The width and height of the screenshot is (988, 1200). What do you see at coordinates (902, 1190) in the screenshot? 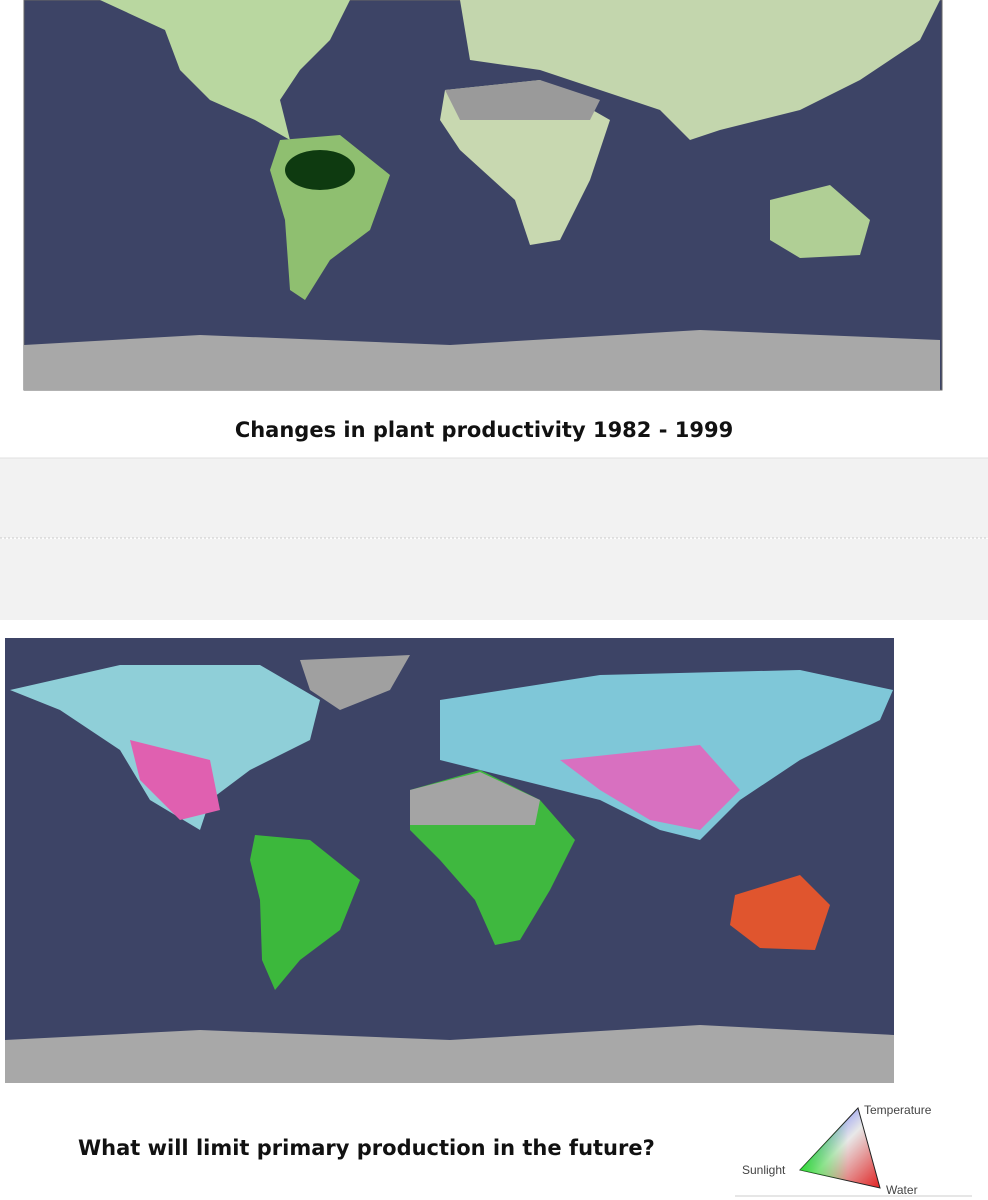
I see `legend-label: Water` at bounding box center [902, 1190].